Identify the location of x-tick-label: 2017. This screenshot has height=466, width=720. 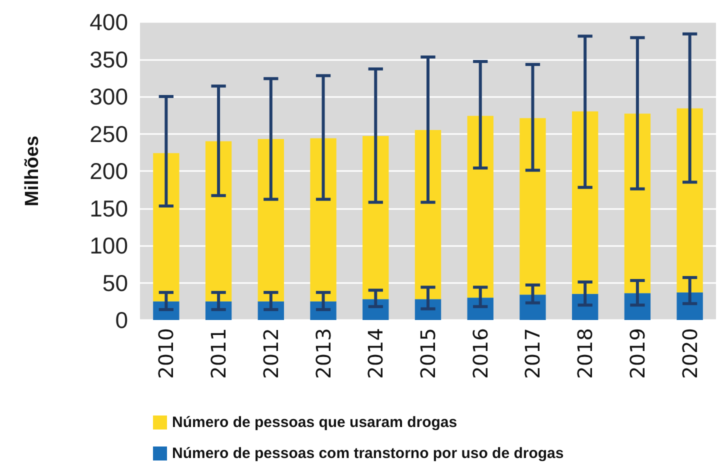
(532, 353).